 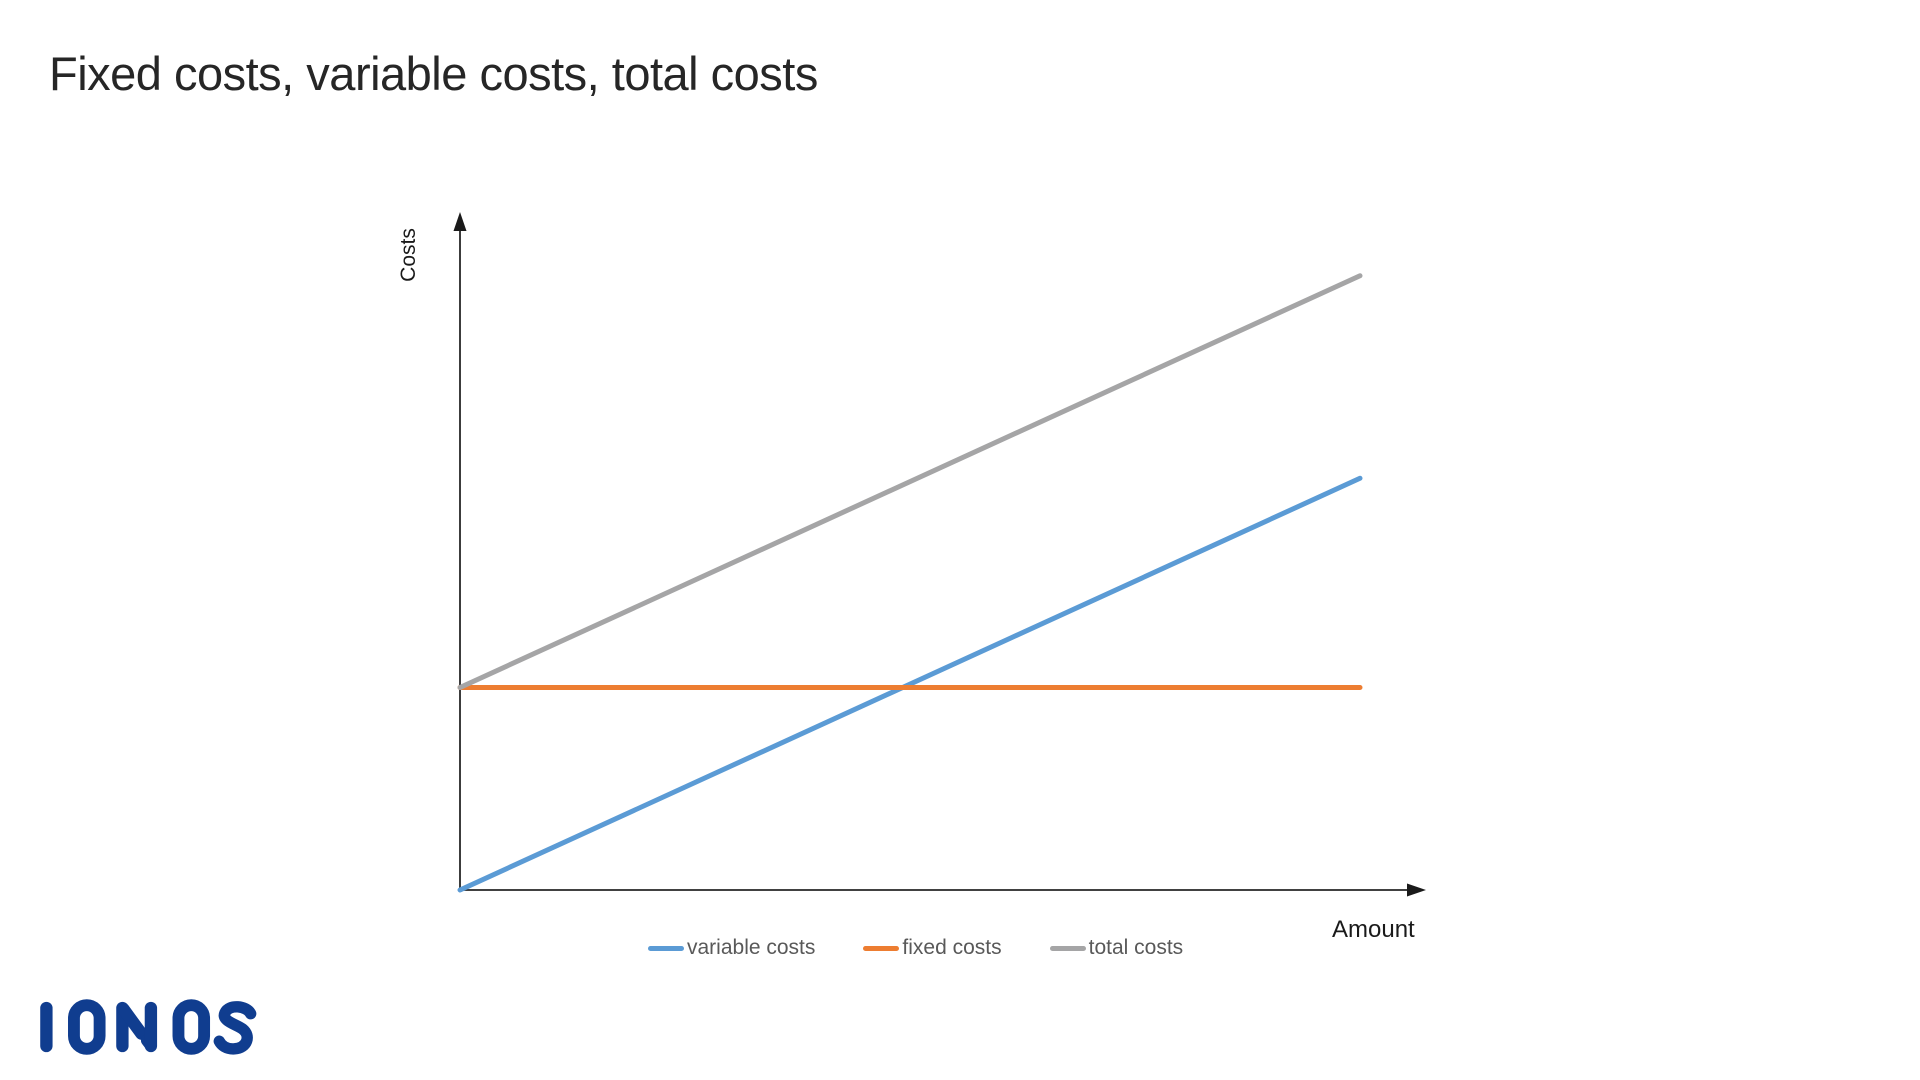 I want to click on legend-label: total costs, so click(x=1136, y=947).